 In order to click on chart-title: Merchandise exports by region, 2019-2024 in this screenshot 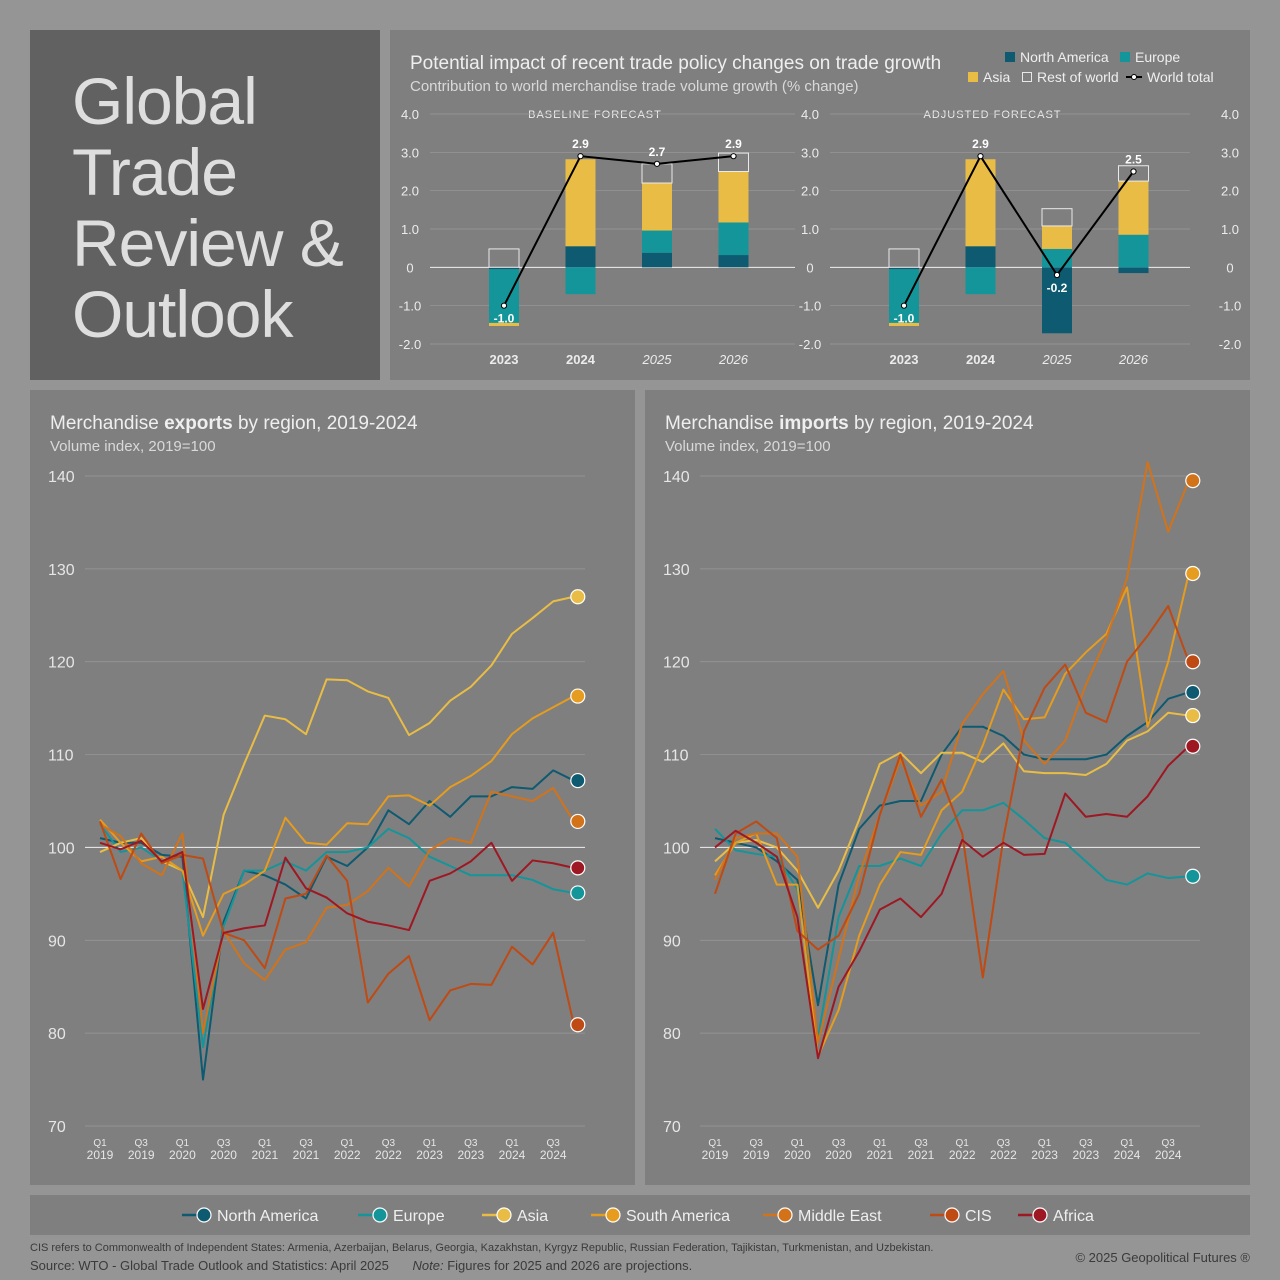, I will do `click(234, 423)`.